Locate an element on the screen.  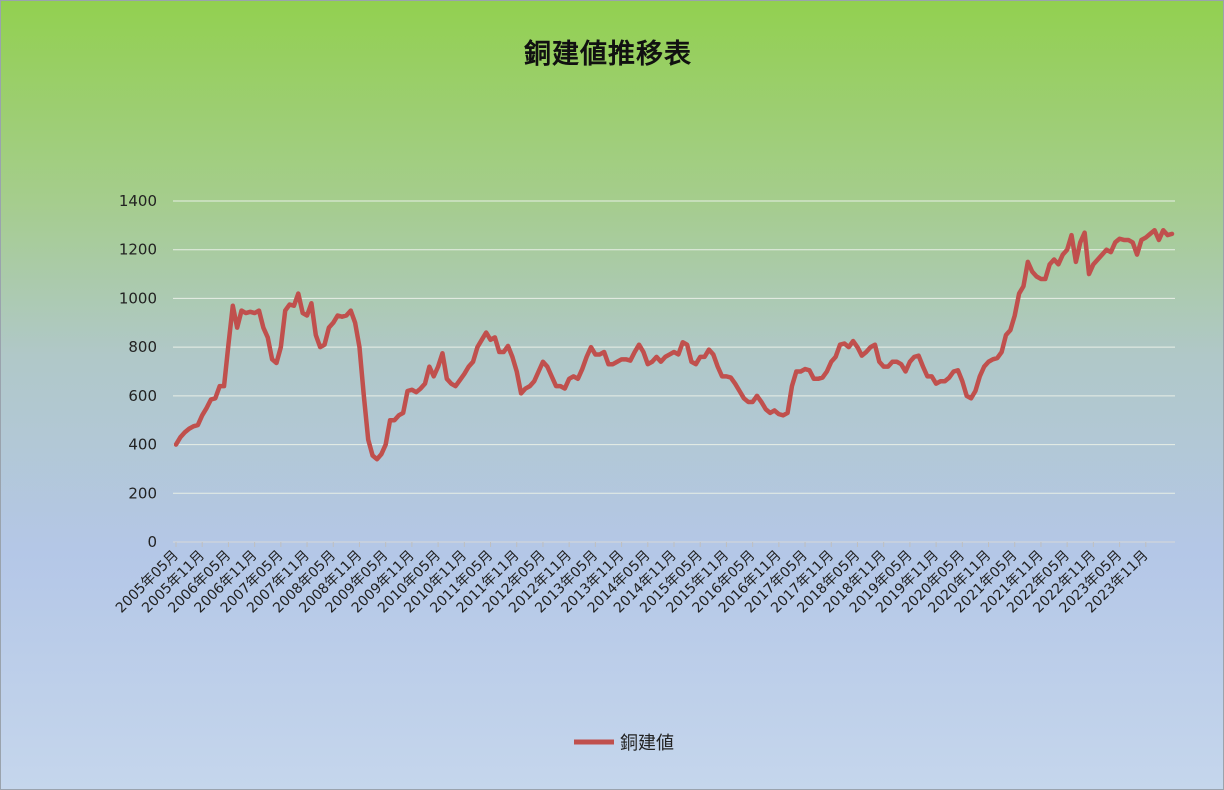
y-tick-label: 0 is located at coordinates (152, 542).